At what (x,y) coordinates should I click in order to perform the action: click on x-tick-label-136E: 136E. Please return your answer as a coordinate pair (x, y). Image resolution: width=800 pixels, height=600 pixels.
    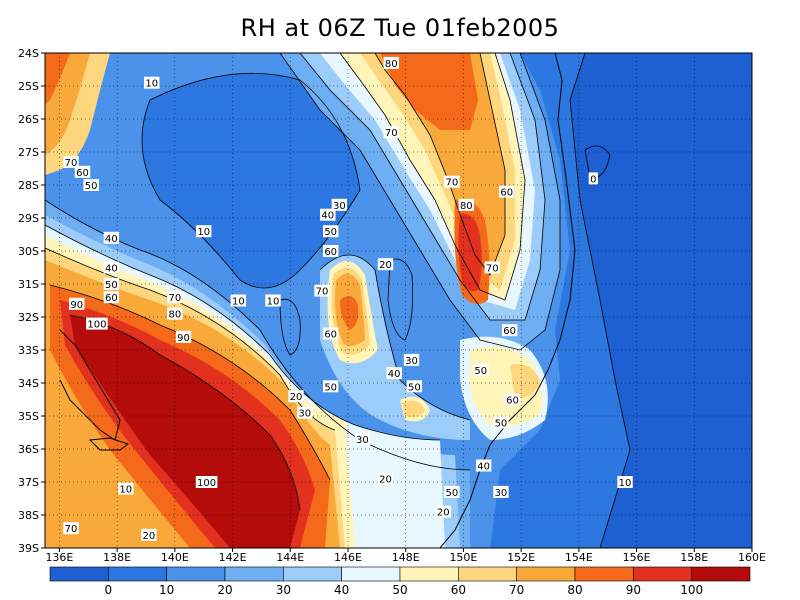
    Looking at the image, I should click on (59, 557).